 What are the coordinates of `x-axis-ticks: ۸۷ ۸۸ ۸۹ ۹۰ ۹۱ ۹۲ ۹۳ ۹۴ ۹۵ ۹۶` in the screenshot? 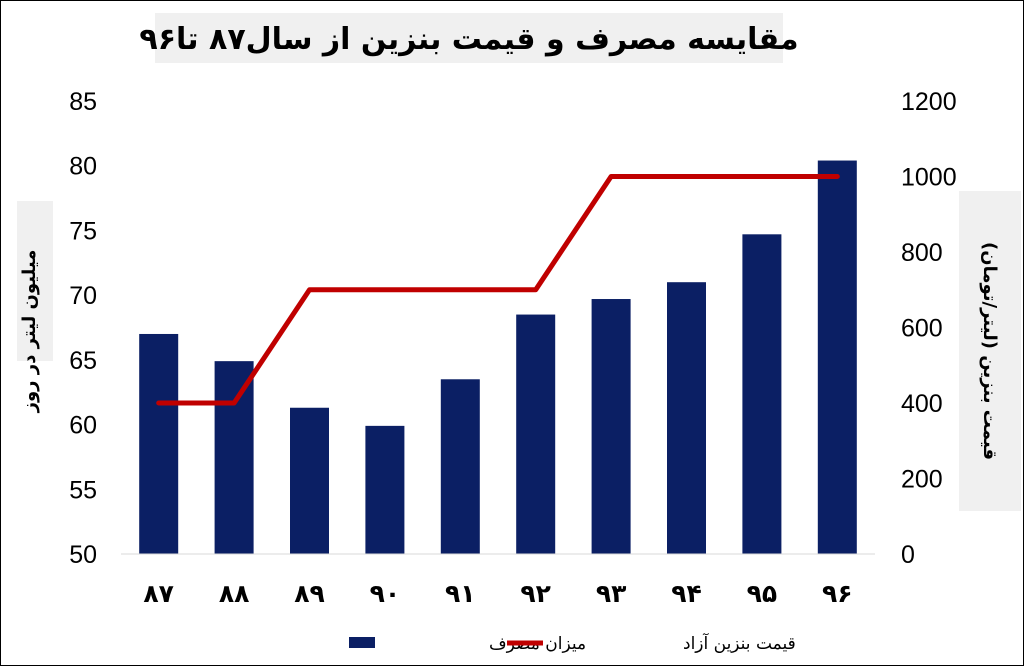 It's located at (497, 593).